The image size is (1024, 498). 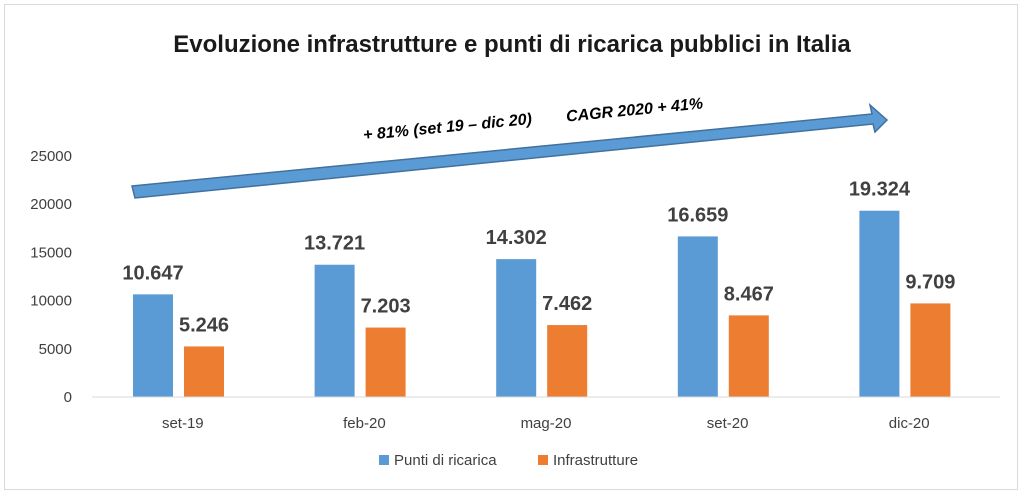 I want to click on data-label: 8.467, so click(x=749, y=294).